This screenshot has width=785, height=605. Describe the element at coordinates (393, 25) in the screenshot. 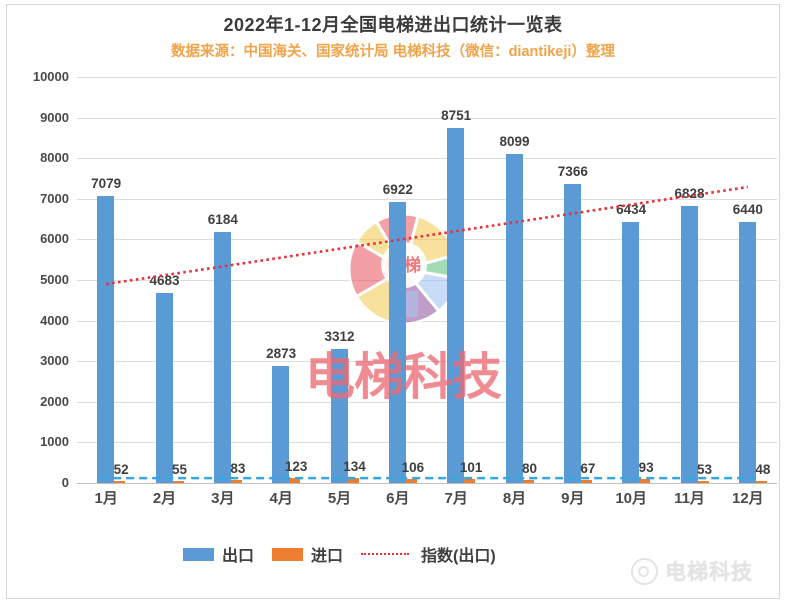

I see `chart-title: 2022年1-12月全国电梯进出口统计一览表` at that location.